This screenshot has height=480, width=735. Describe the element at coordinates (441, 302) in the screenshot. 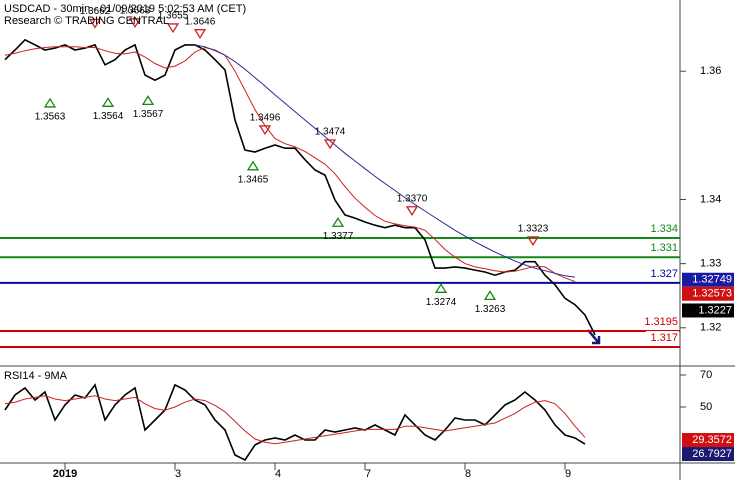

I see `pivot-label: 1.3274` at that location.